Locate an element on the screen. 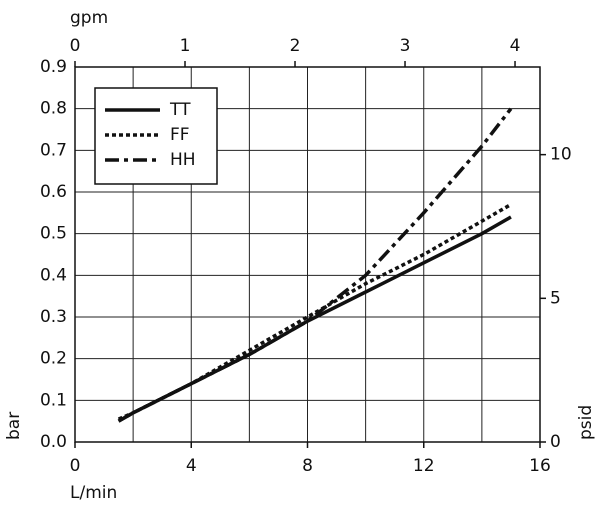  x-tick-label: 4 is located at coordinates (191, 466).